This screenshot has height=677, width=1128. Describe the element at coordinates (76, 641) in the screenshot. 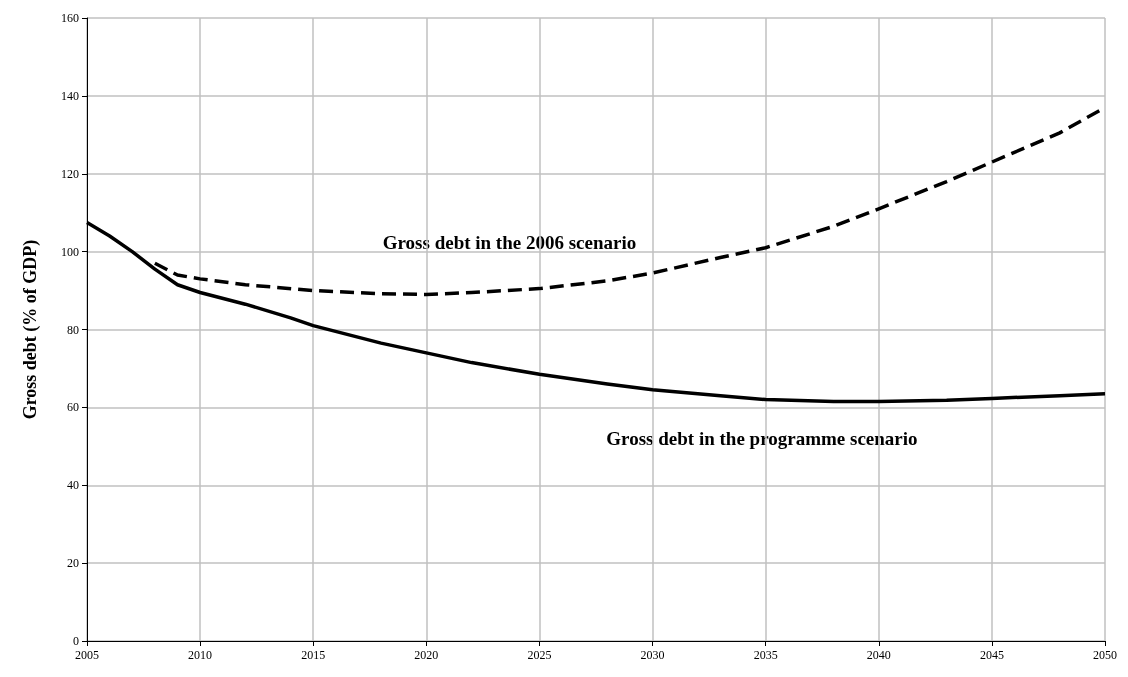

I see `y-tick-label: 0` at that location.